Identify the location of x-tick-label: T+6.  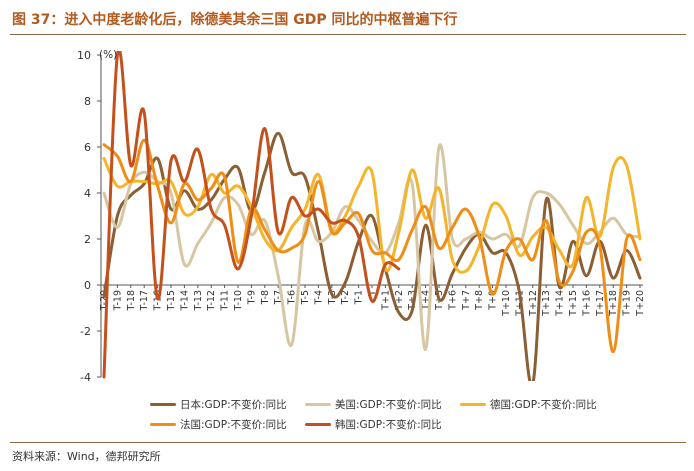
(452, 300).